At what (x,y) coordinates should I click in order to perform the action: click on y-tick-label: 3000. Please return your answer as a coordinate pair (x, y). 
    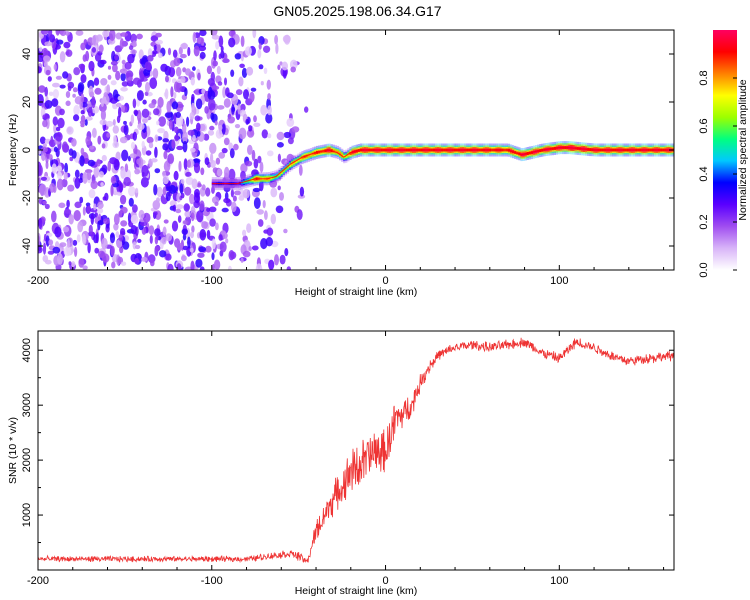
    Looking at the image, I should click on (27, 405).